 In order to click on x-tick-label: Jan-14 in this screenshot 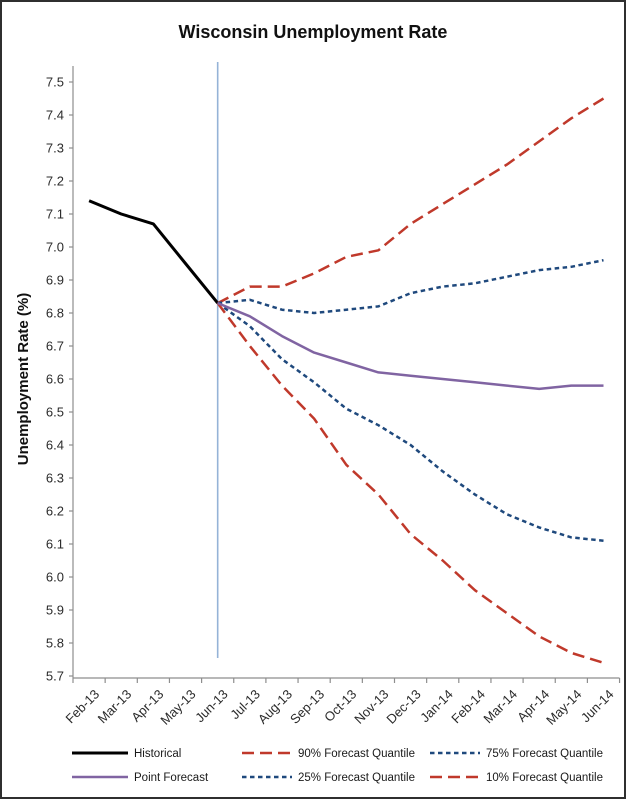, I will do `click(436, 706)`.